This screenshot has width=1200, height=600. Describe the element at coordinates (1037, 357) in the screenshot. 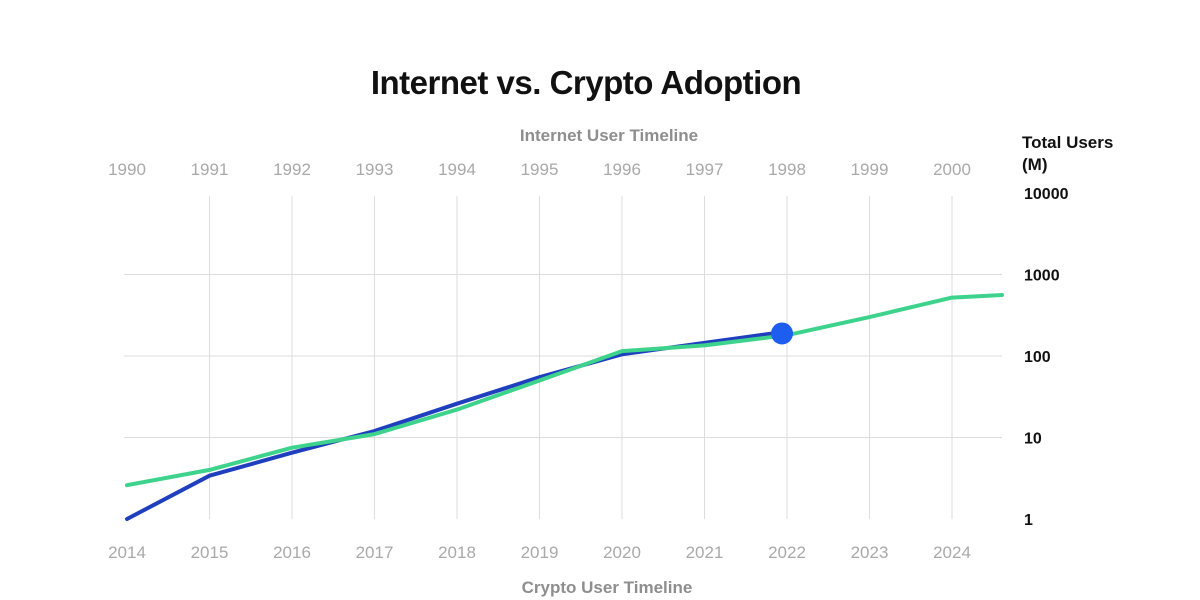

I see `y-tick-label: 100` at that location.